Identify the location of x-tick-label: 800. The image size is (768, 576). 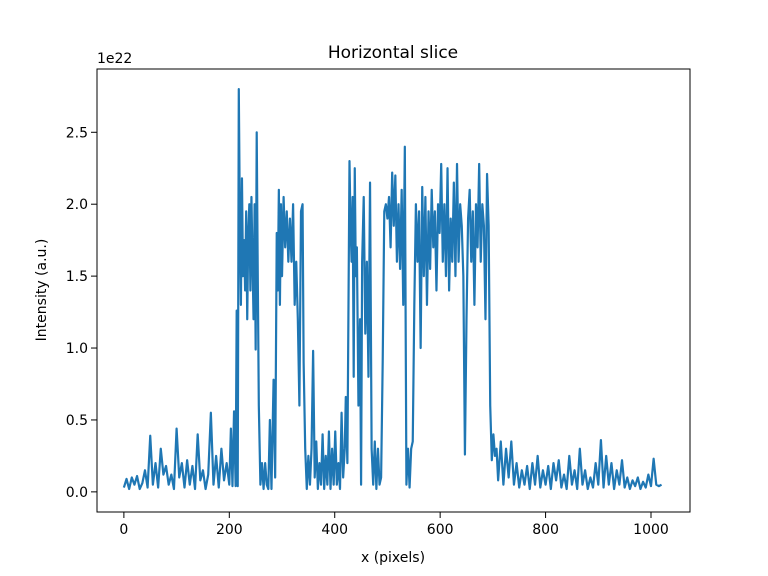
(545, 530).